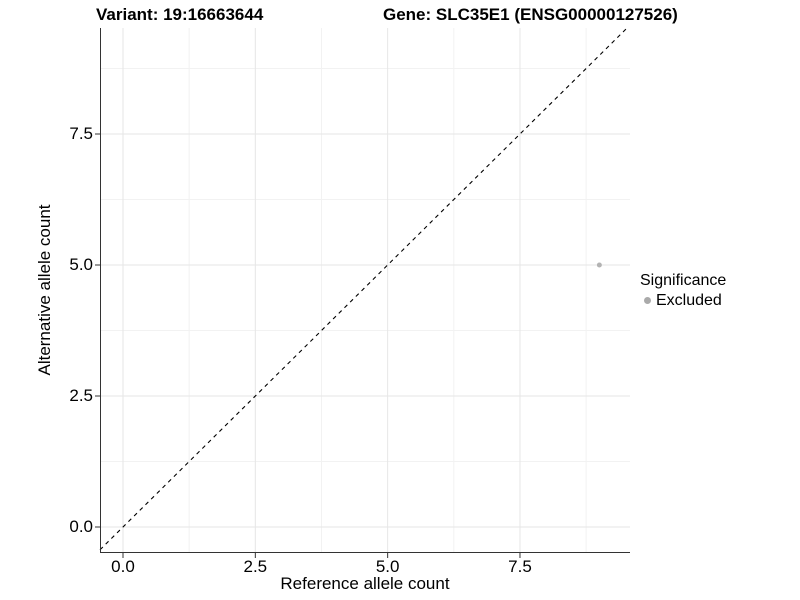 This screenshot has width=800, height=600. Describe the element at coordinates (81, 395) in the screenshot. I see `y-tick-label: 2.5` at that location.